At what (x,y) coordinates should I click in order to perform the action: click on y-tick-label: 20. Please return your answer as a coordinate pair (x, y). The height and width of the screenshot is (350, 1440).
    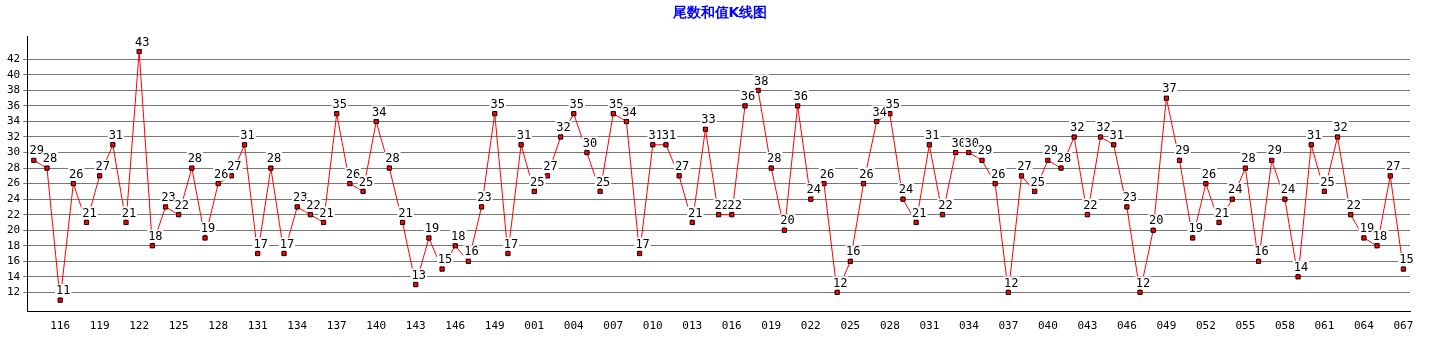
    Looking at the image, I should click on (14, 230).